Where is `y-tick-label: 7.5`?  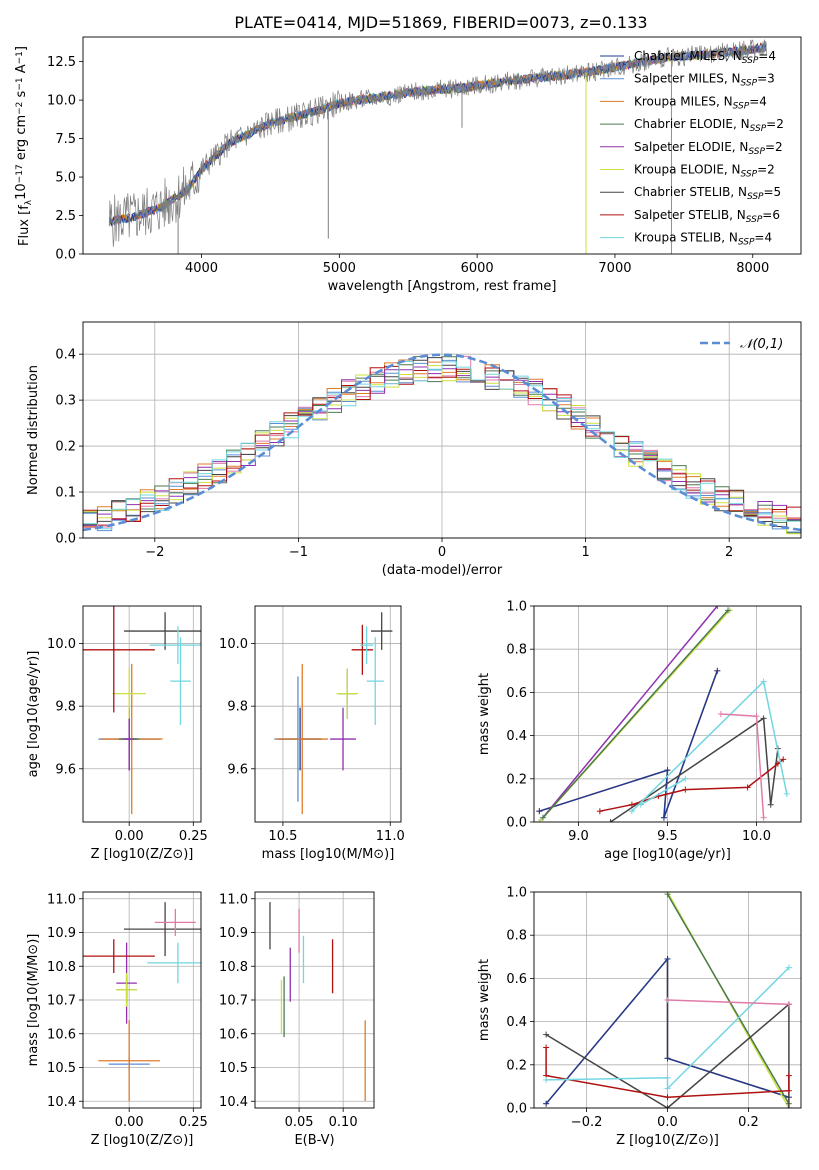
y-tick-label: 7.5 is located at coordinates (65, 139).